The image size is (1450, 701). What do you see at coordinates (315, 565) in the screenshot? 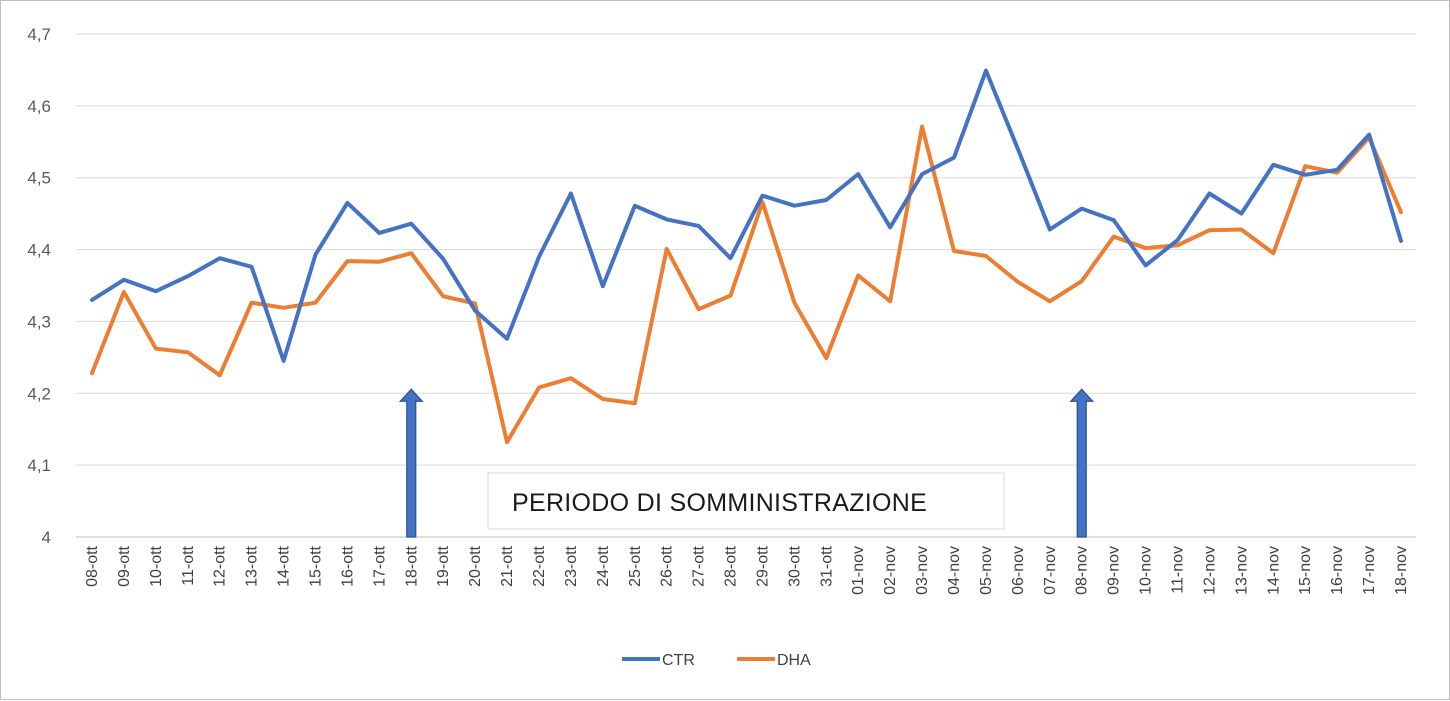
I see `x-tick-label: 15-ott` at bounding box center [315, 565].